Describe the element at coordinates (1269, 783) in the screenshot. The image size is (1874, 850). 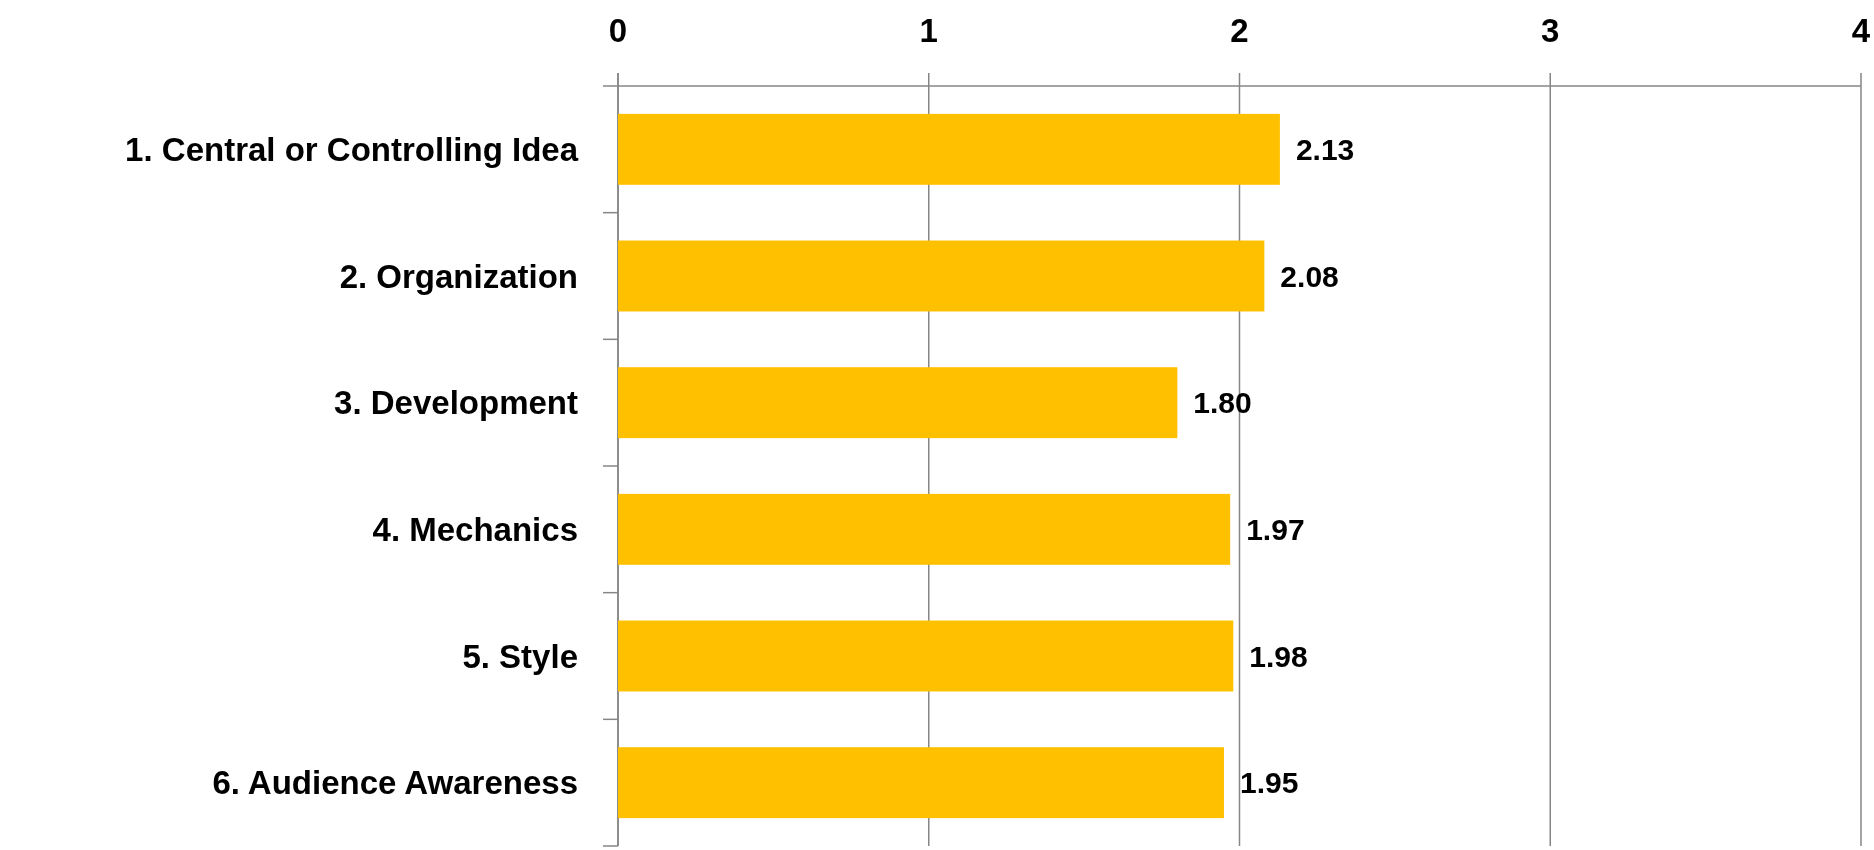
I see `data-label: 1.95` at that location.